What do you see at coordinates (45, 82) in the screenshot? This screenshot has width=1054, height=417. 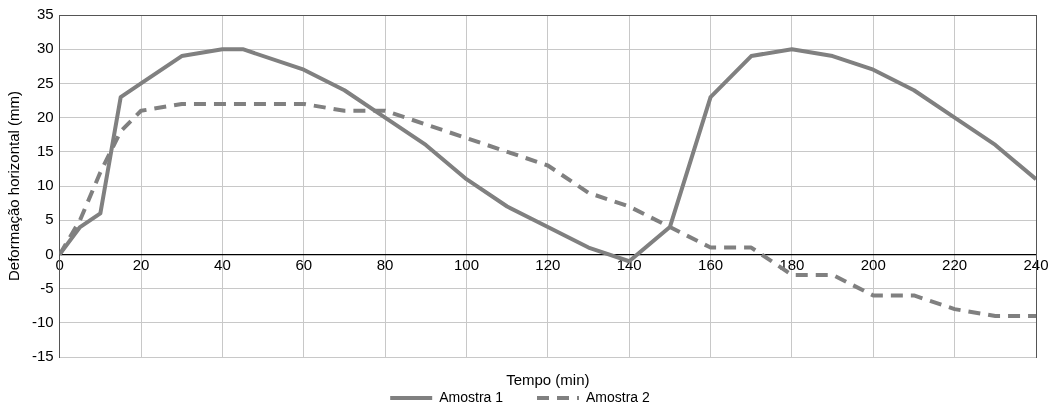 I see `y-tick-label: 25` at bounding box center [45, 82].